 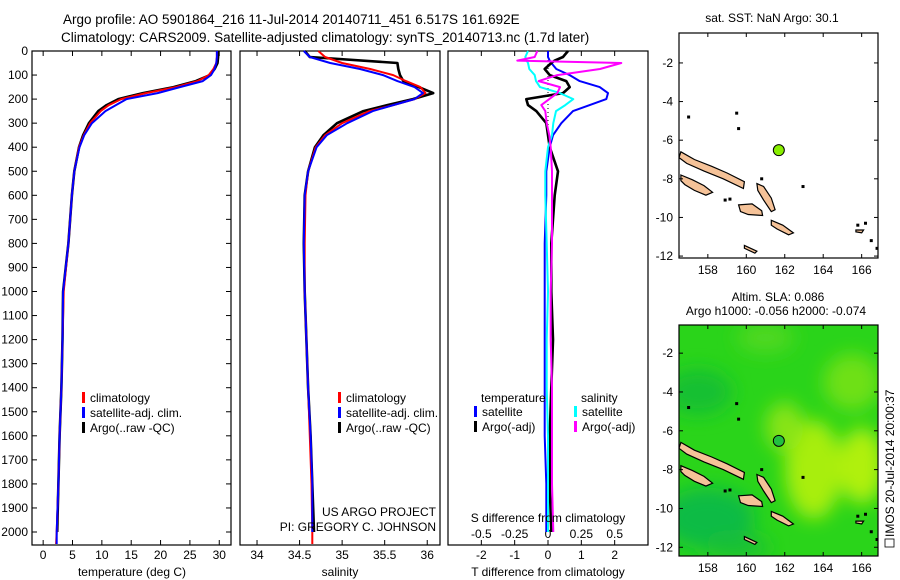 What do you see at coordinates (18, 147) in the screenshot?
I see `depth-tick-label: 400` at bounding box center [18, 147].